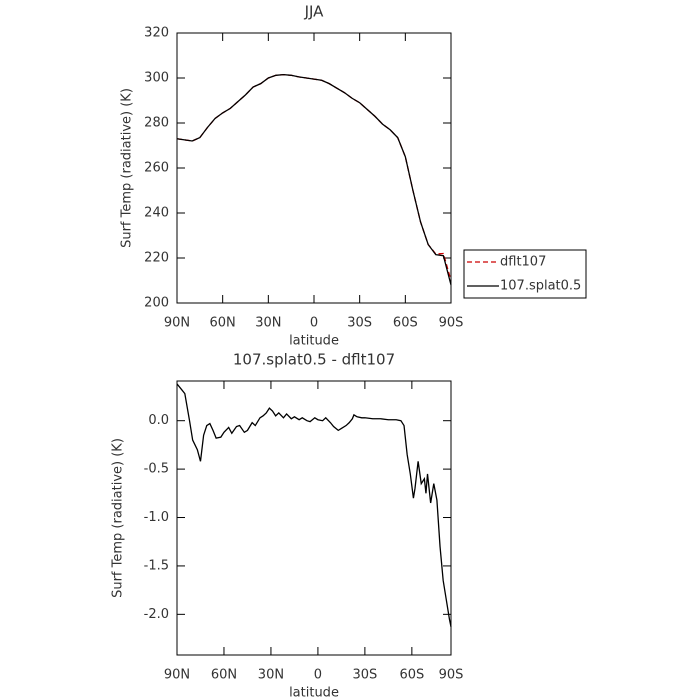  Describe the element at coordinates (156, 168) in the screenshot. I see `y-tick-label: 260` at that location.